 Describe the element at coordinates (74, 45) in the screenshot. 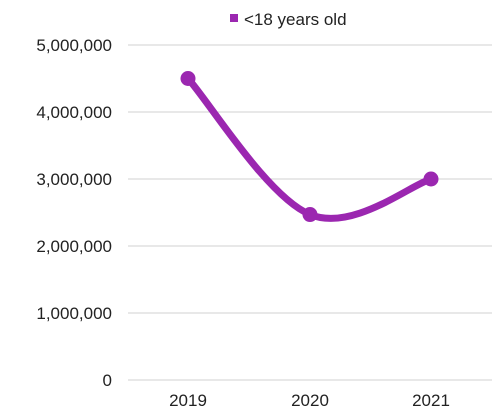

I see `y-tick-label: 5,000,000` at that location.